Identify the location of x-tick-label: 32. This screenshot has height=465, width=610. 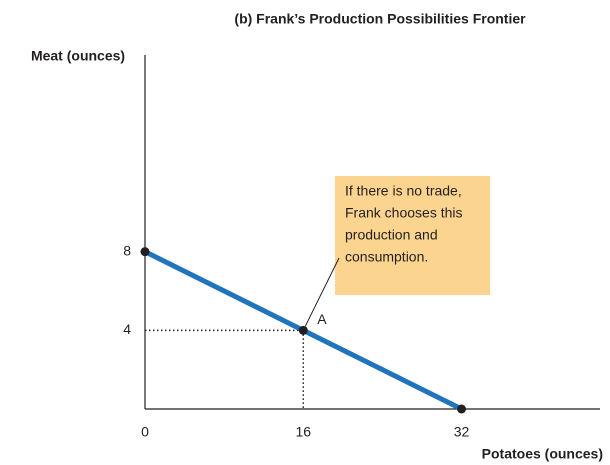
(462, 432).